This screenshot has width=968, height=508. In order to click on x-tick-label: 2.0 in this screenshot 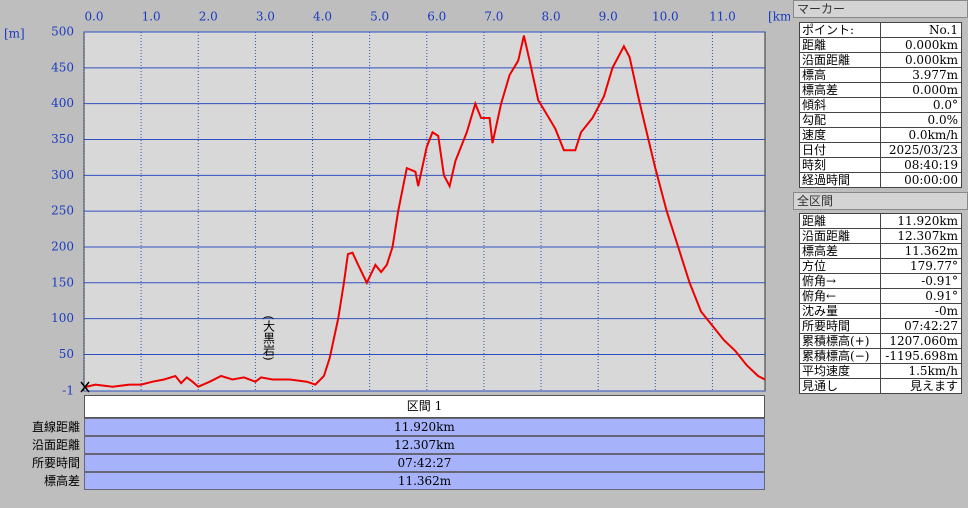, I will do `click(208, 17)`.